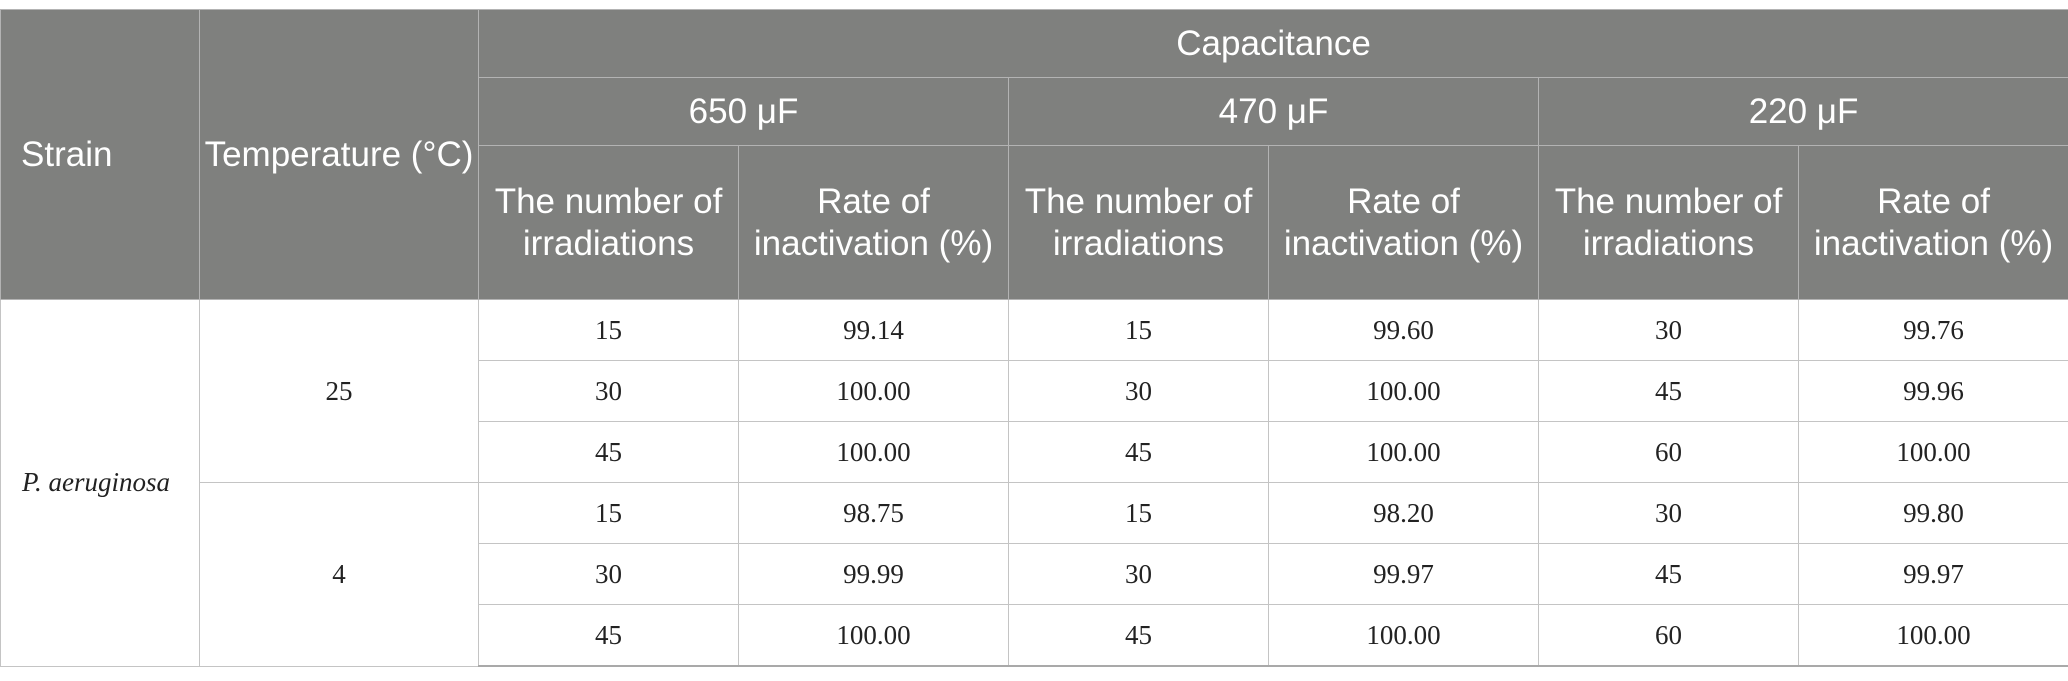  Describe the element at coordinates (873, 330) in the screenshot. I see `table-cell: 99.14` at that location.